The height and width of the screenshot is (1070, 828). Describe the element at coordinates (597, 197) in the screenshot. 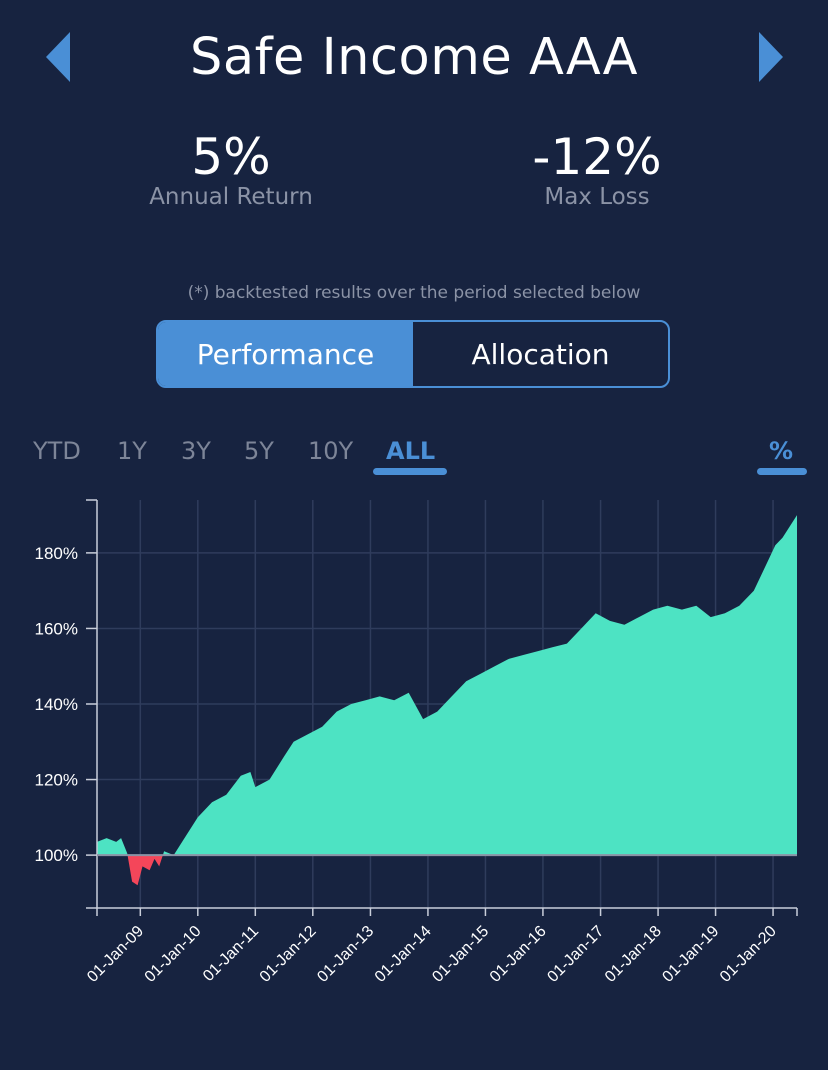

I see `max-loss-label: Max Loss` at that location.